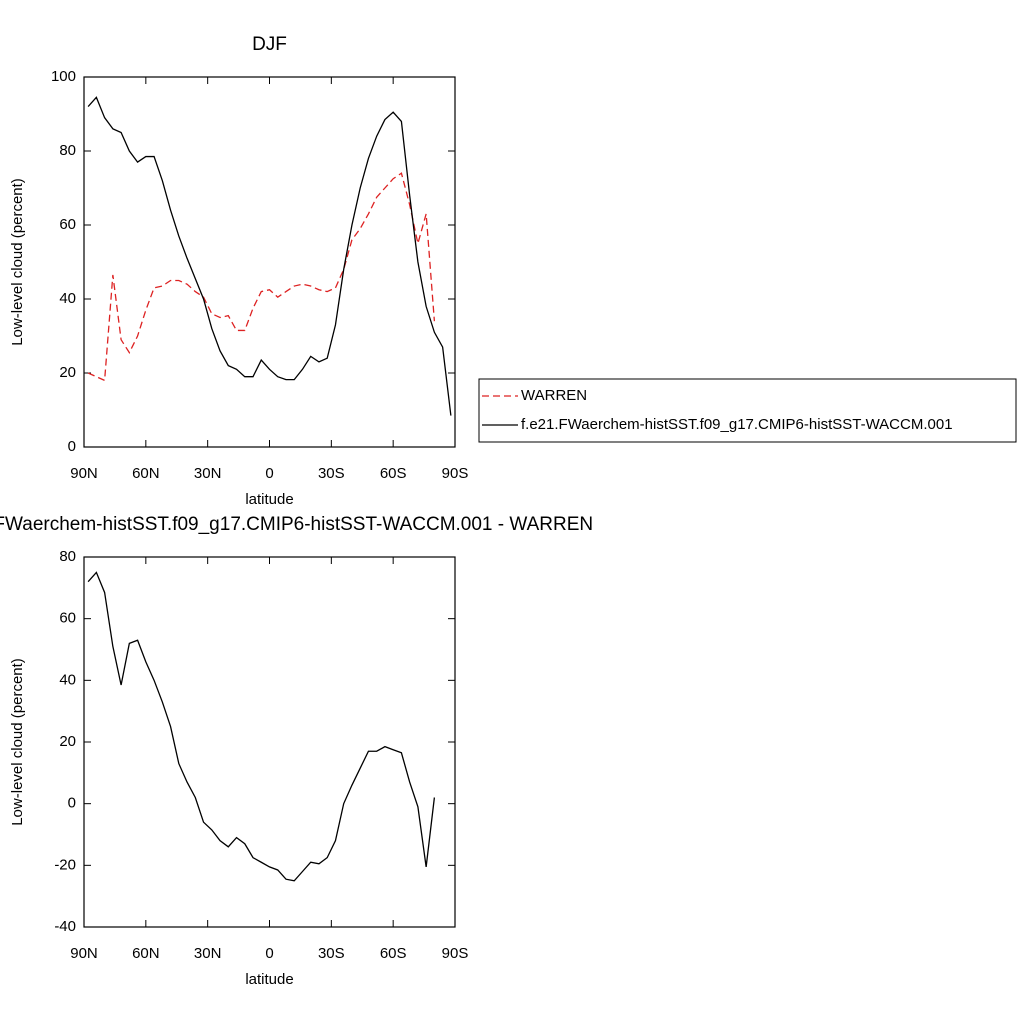  What do you see at coordinates (63, 76) in the screenshot?
I see `y-tick-label: 100` at bounding box center [63, 76].